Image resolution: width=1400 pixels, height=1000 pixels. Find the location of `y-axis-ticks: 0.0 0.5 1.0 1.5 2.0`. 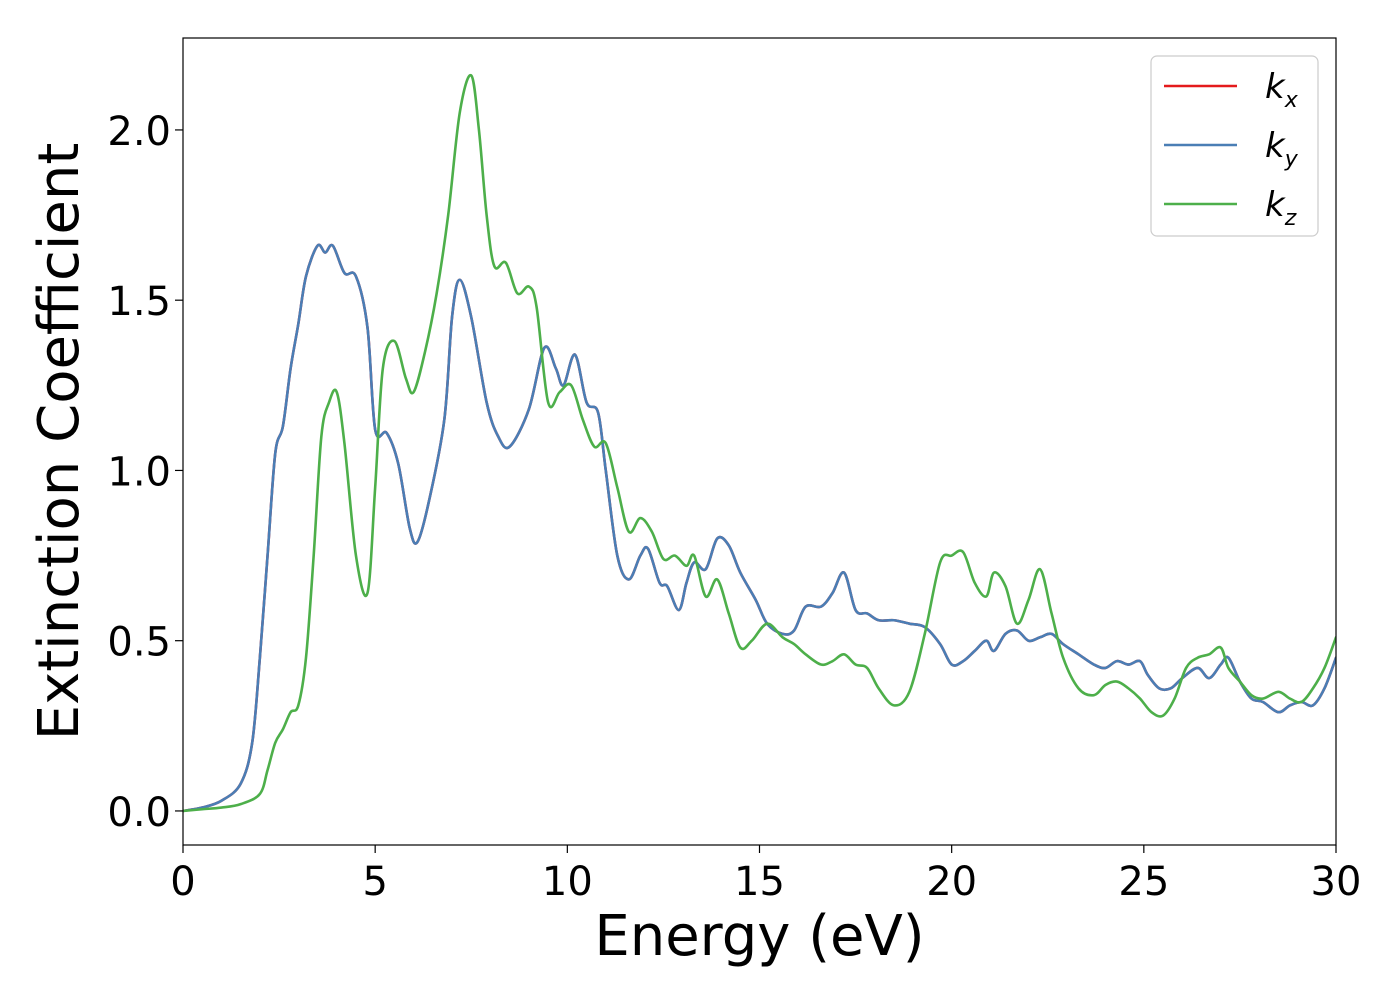

y-axis-ticks: 0.0 0.5 1.0 1.5 2.0 is located at coordinates (145, 472).